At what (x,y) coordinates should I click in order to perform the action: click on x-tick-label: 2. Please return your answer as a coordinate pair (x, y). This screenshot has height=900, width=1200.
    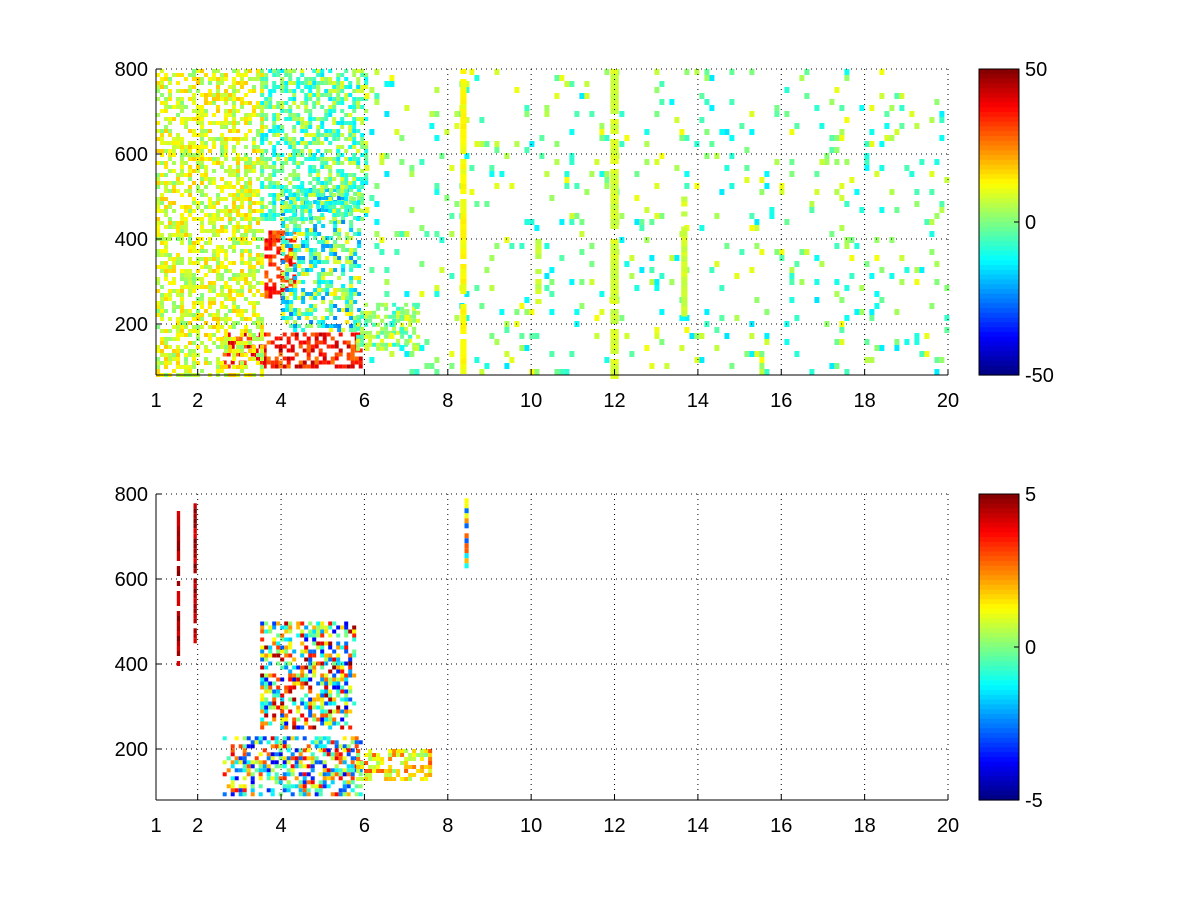
    Looking at the image, I should click on (197, 401).